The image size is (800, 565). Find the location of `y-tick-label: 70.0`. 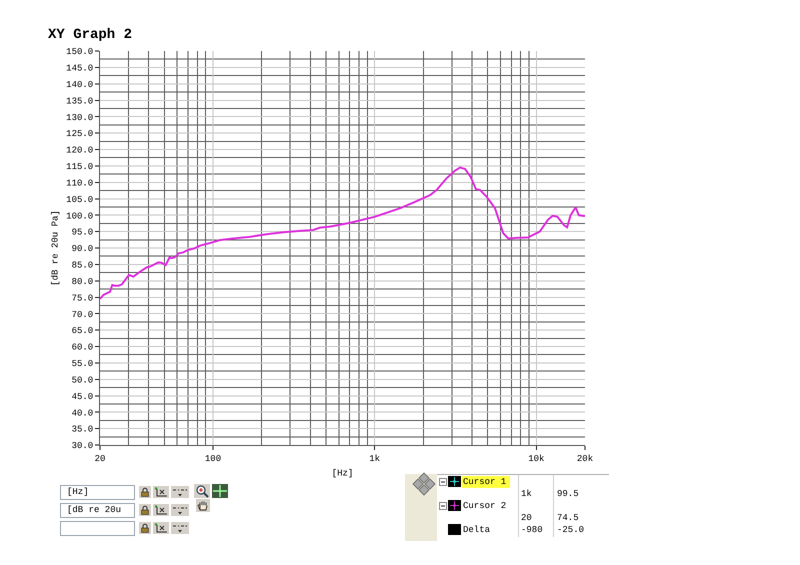

y-tick-label: 70.0 is located at coordinates (83, 315).